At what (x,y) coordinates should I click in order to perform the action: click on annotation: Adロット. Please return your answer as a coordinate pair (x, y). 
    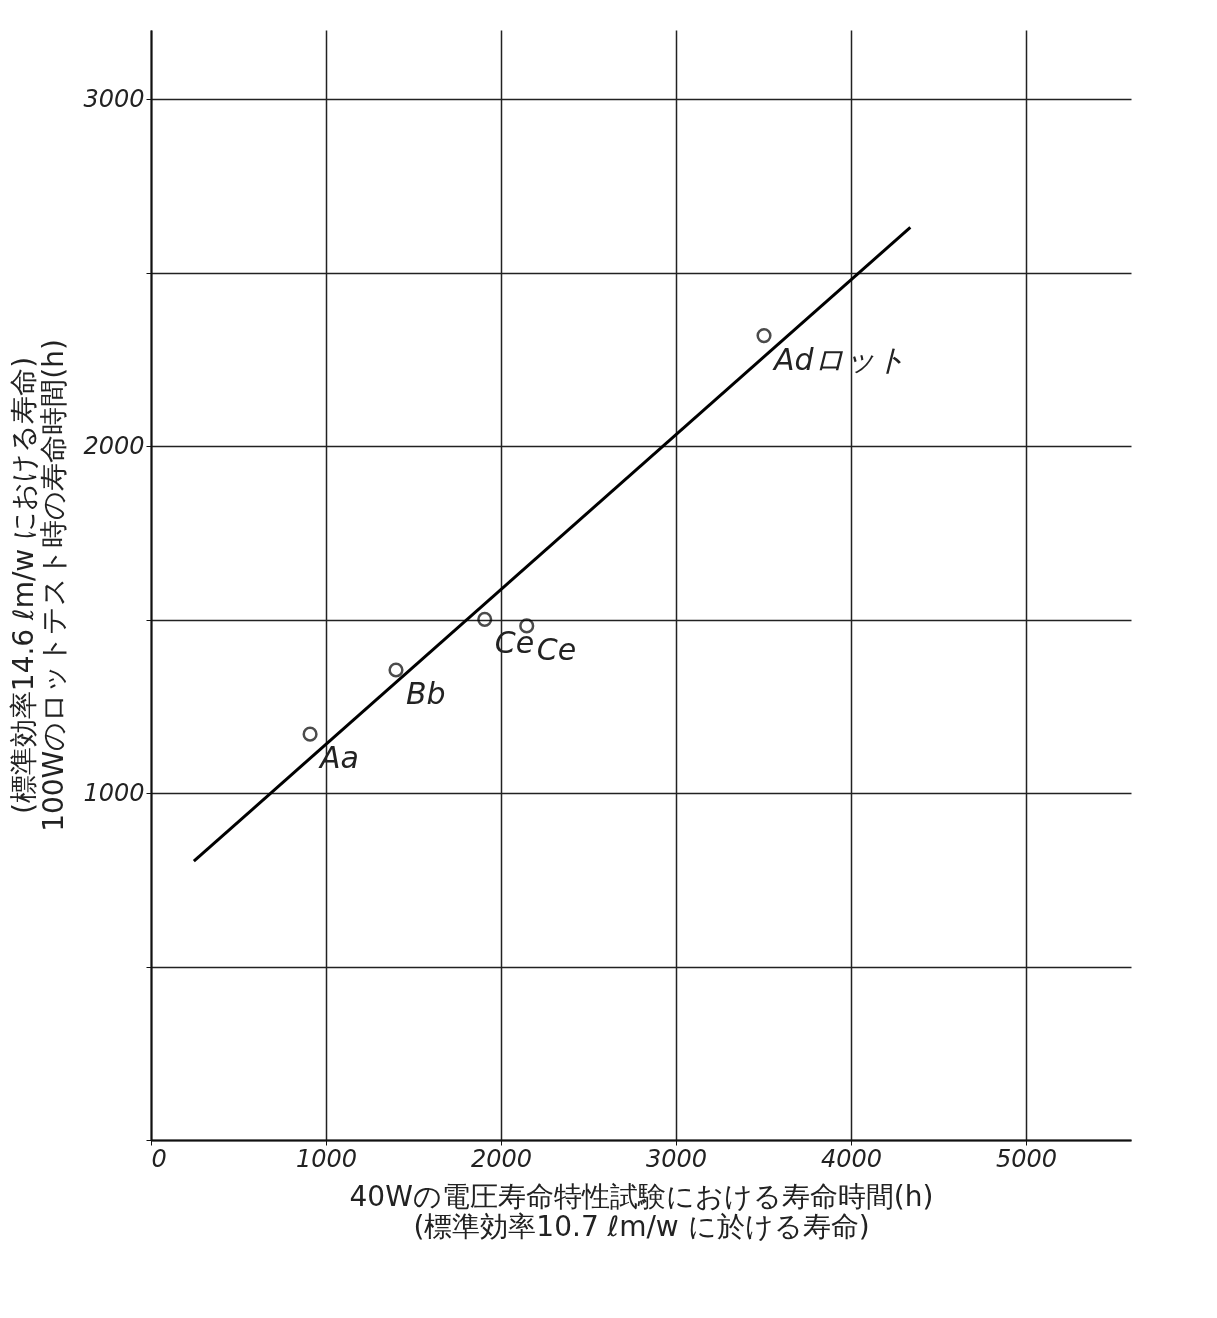
    Looking at the image, I should click on (839, 359).